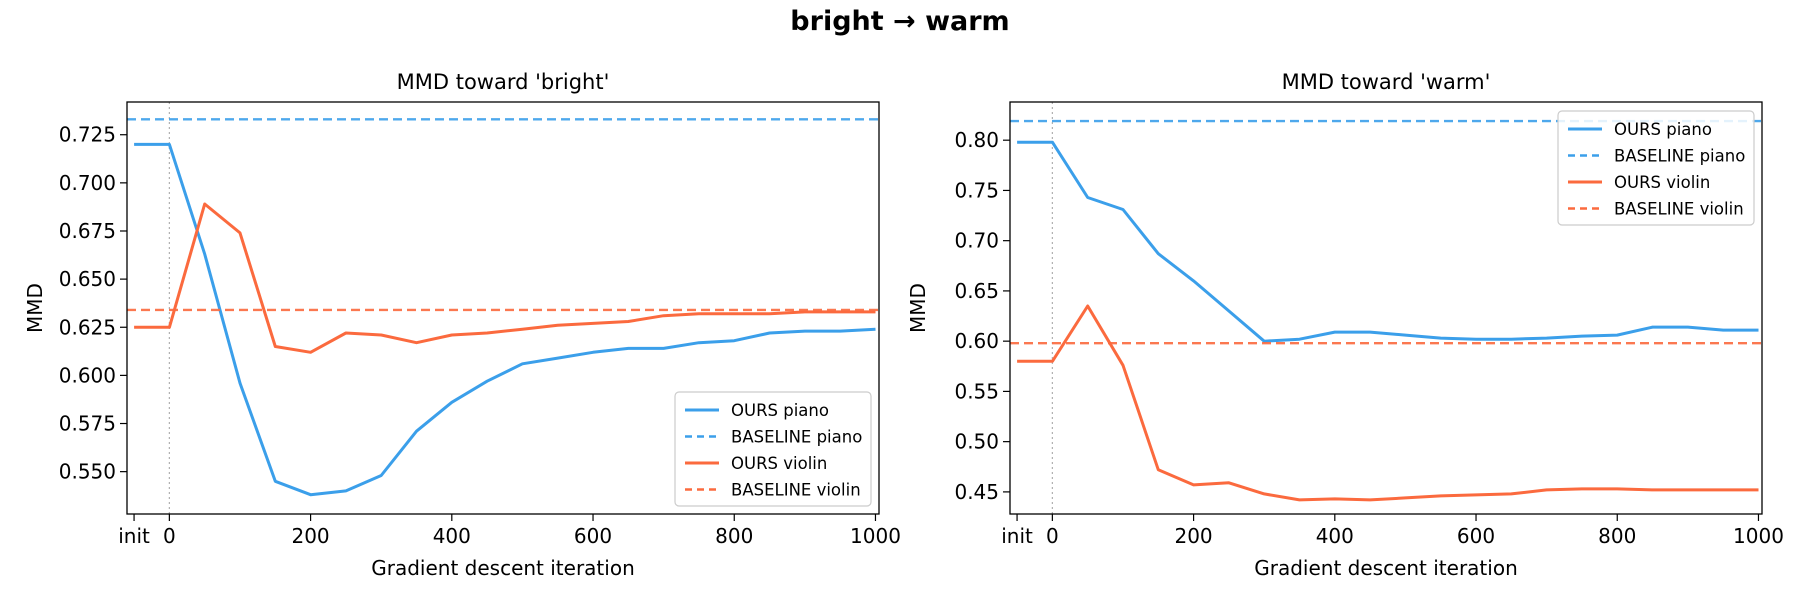 Image resolution: width=1800 pixels, height=600 pixels. Describe the element at coordinates (1386, 82) in the screenshot. I see `chart-title: MMD toward 'warm'` at that location.